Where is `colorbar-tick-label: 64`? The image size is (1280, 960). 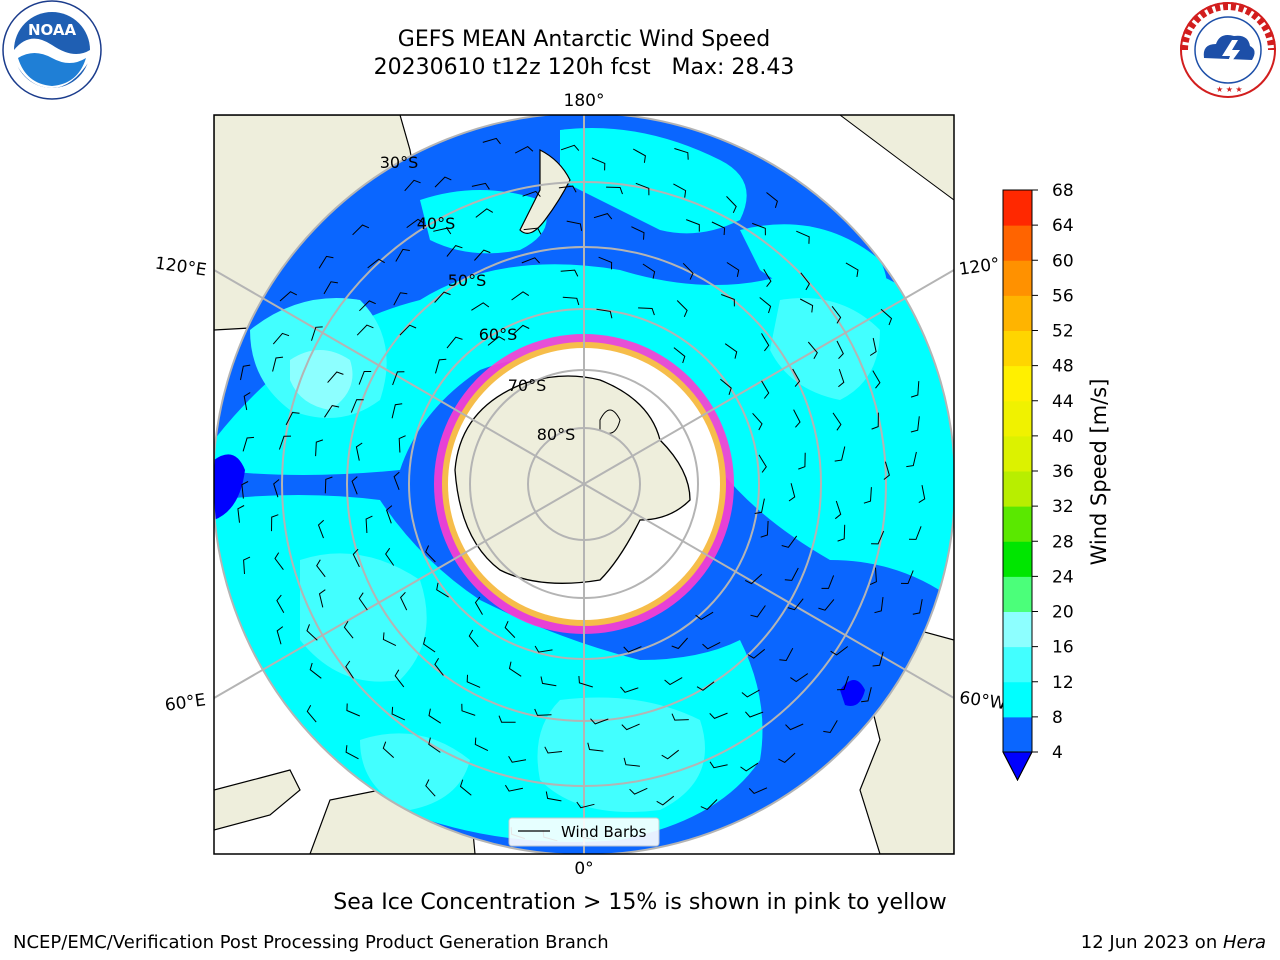 colorbar-tick-label: 64 is located at coordinates (1063, 226).